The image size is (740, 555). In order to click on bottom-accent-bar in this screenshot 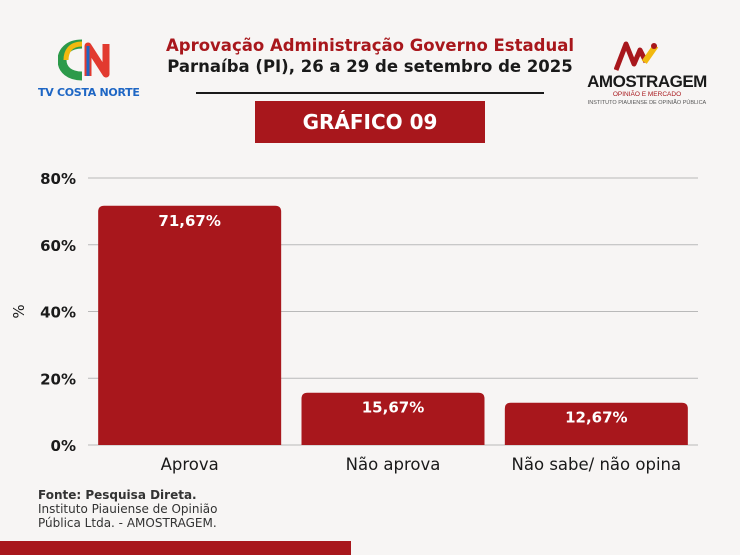, I will do `click(175, 548)`.